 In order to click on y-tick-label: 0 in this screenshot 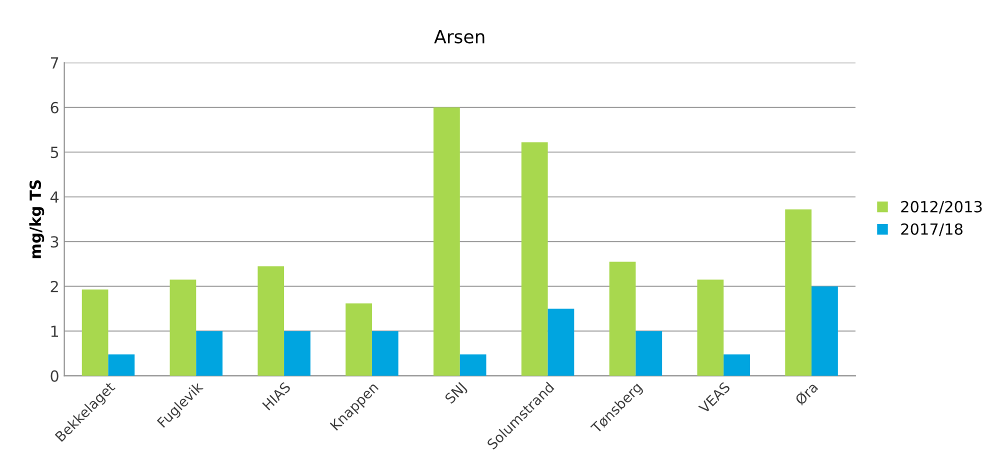, I will do `click(54, 376)`.